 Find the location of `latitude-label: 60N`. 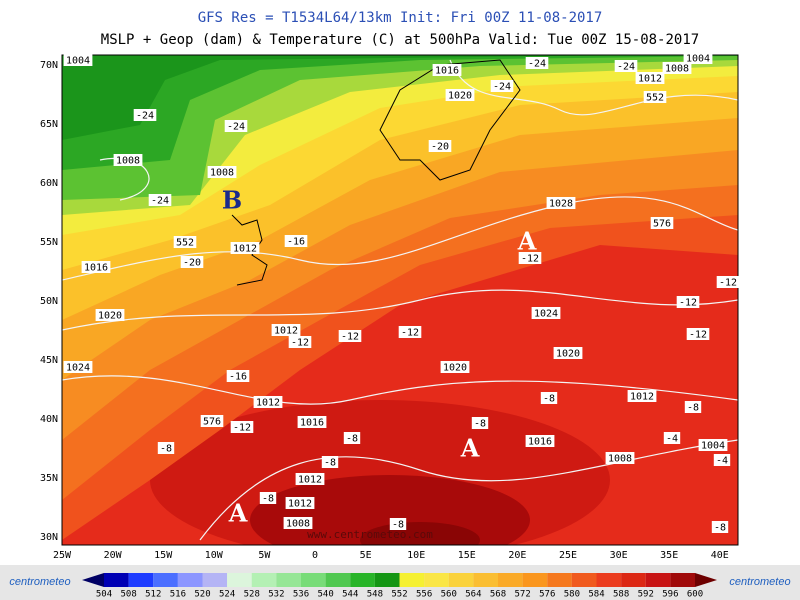

latitude-label: 60N is located at coordinates (49, 183).